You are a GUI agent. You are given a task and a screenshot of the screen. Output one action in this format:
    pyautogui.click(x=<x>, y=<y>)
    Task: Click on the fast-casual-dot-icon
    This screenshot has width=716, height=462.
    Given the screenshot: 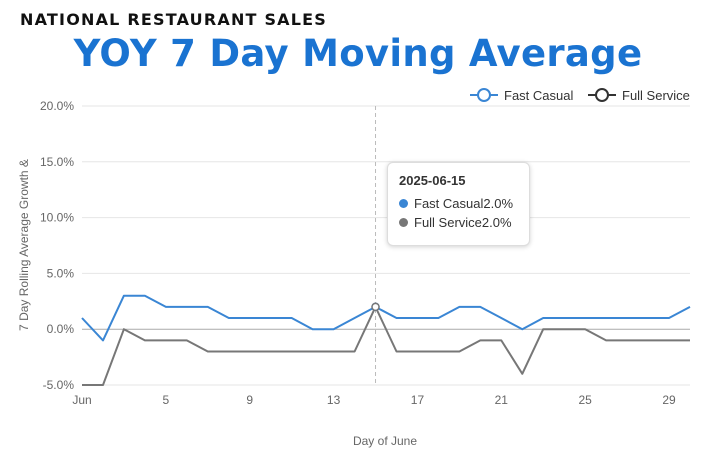 What is the action you would take?
    pyautogui.click(x=403, y=203)
    